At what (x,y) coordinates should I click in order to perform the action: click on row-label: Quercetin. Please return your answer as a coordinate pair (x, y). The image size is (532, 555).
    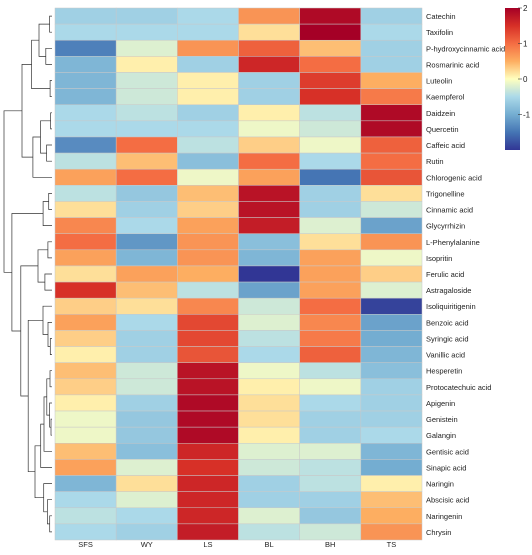
    Looking at the image, I should click on (442, 129).